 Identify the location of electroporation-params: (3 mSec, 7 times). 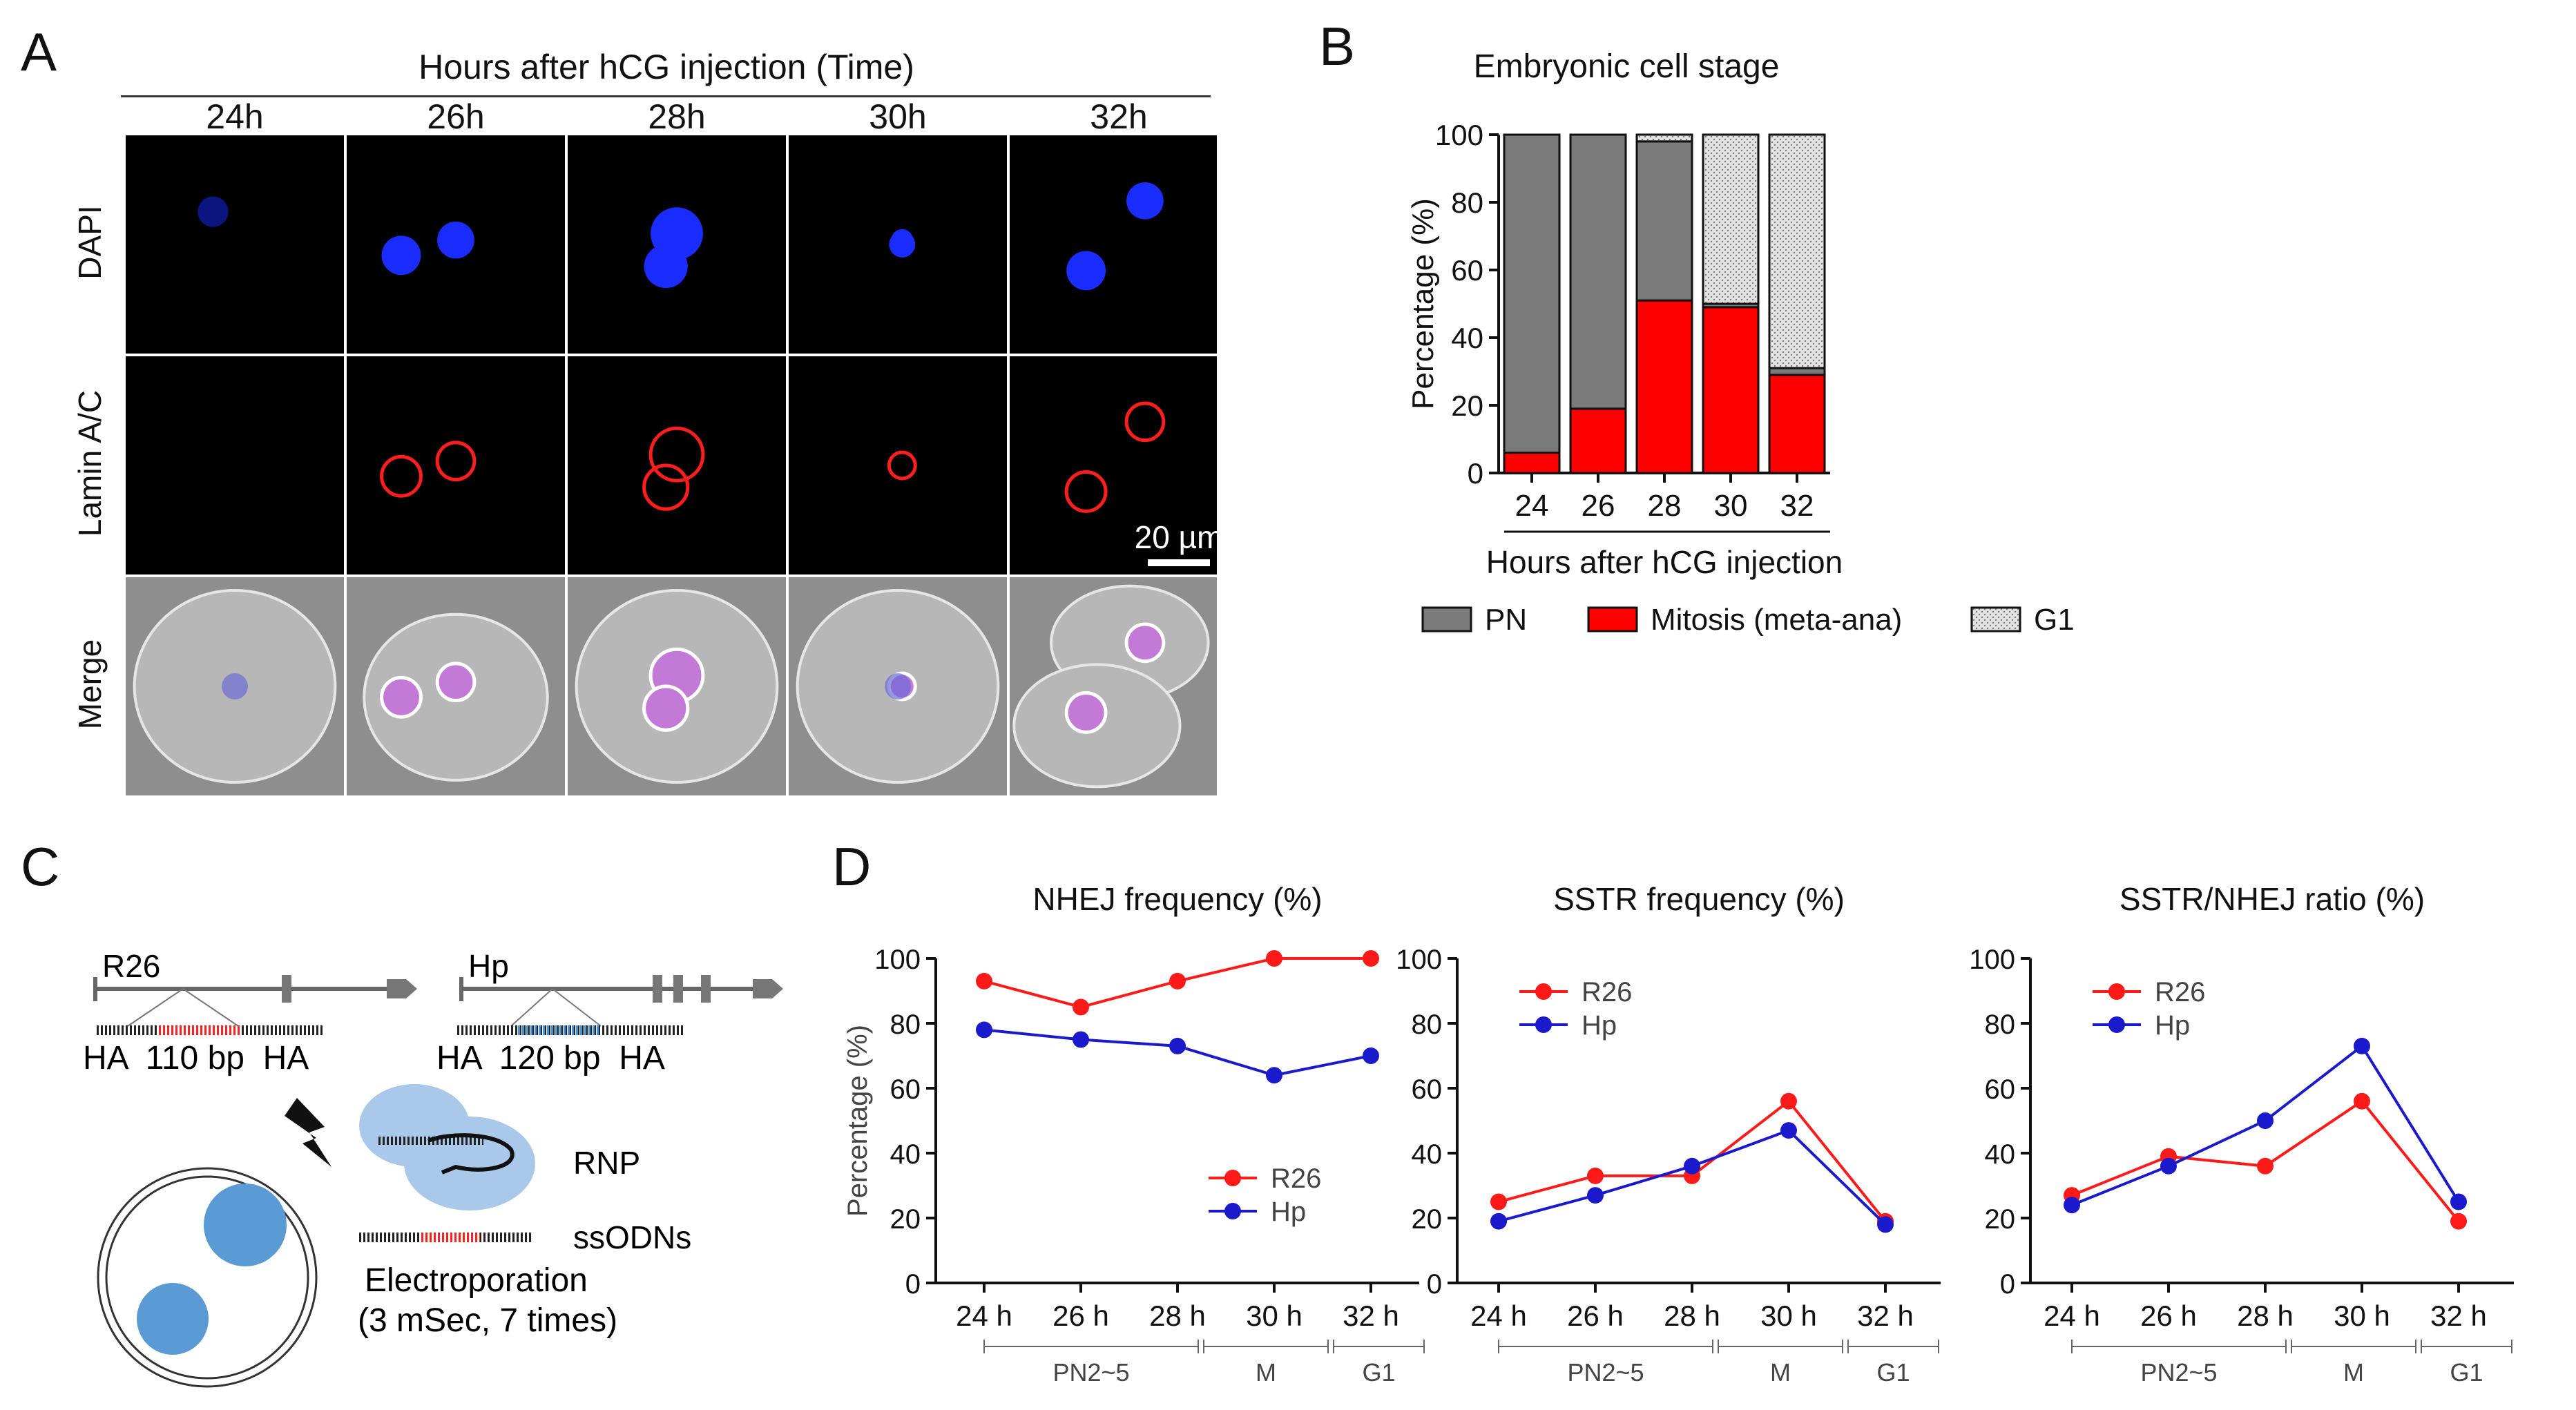
(487, 1320).